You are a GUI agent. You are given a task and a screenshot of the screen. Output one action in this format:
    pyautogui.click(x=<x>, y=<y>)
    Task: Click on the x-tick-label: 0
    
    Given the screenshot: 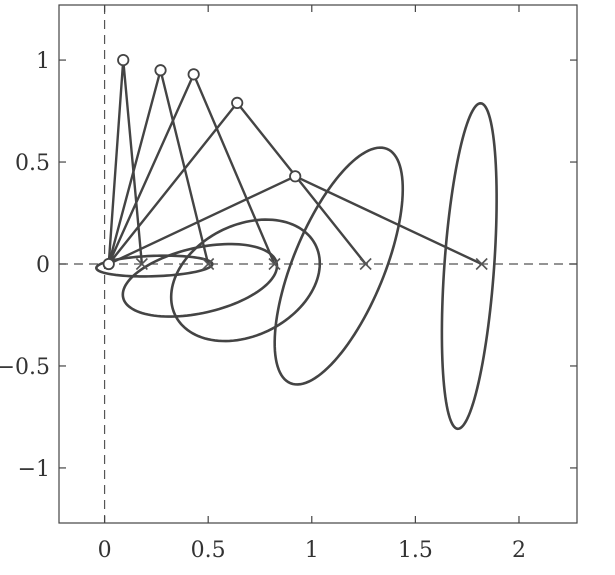 What is the action you would take?
    pyautogui.click(x=105, y=550)
    